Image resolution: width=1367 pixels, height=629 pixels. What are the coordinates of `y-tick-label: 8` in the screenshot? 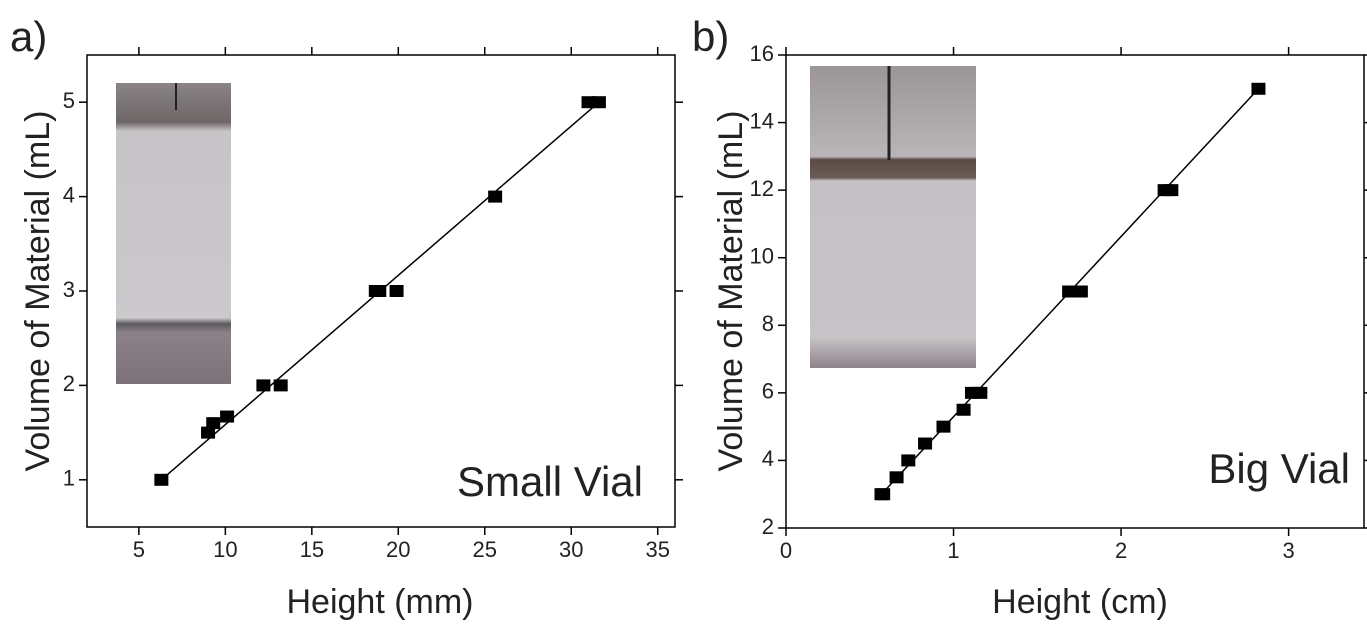 It's located at (768, 323).